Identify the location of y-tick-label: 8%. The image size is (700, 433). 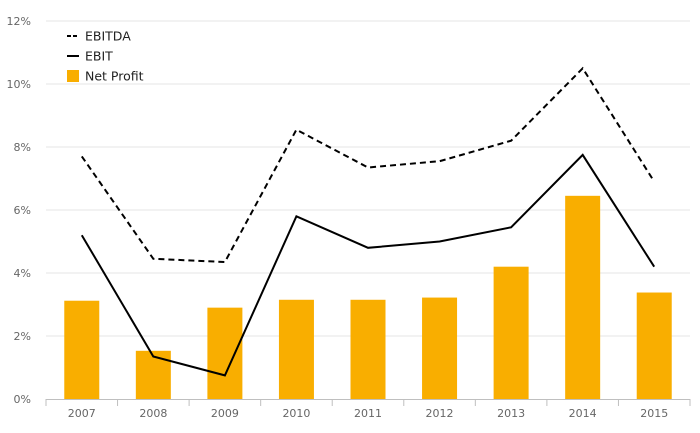
(22, 147).